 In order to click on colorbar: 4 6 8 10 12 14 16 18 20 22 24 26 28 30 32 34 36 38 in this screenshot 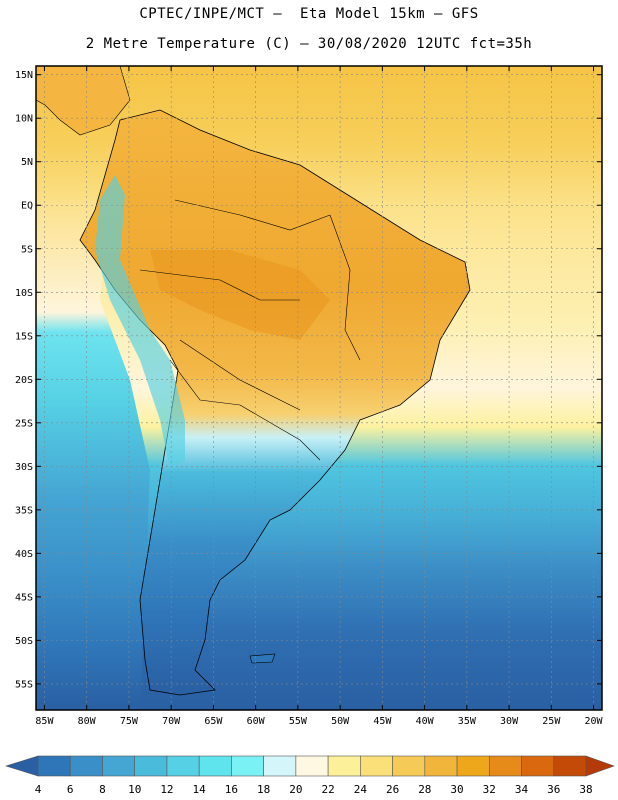, I will do `click(309, 775)`.